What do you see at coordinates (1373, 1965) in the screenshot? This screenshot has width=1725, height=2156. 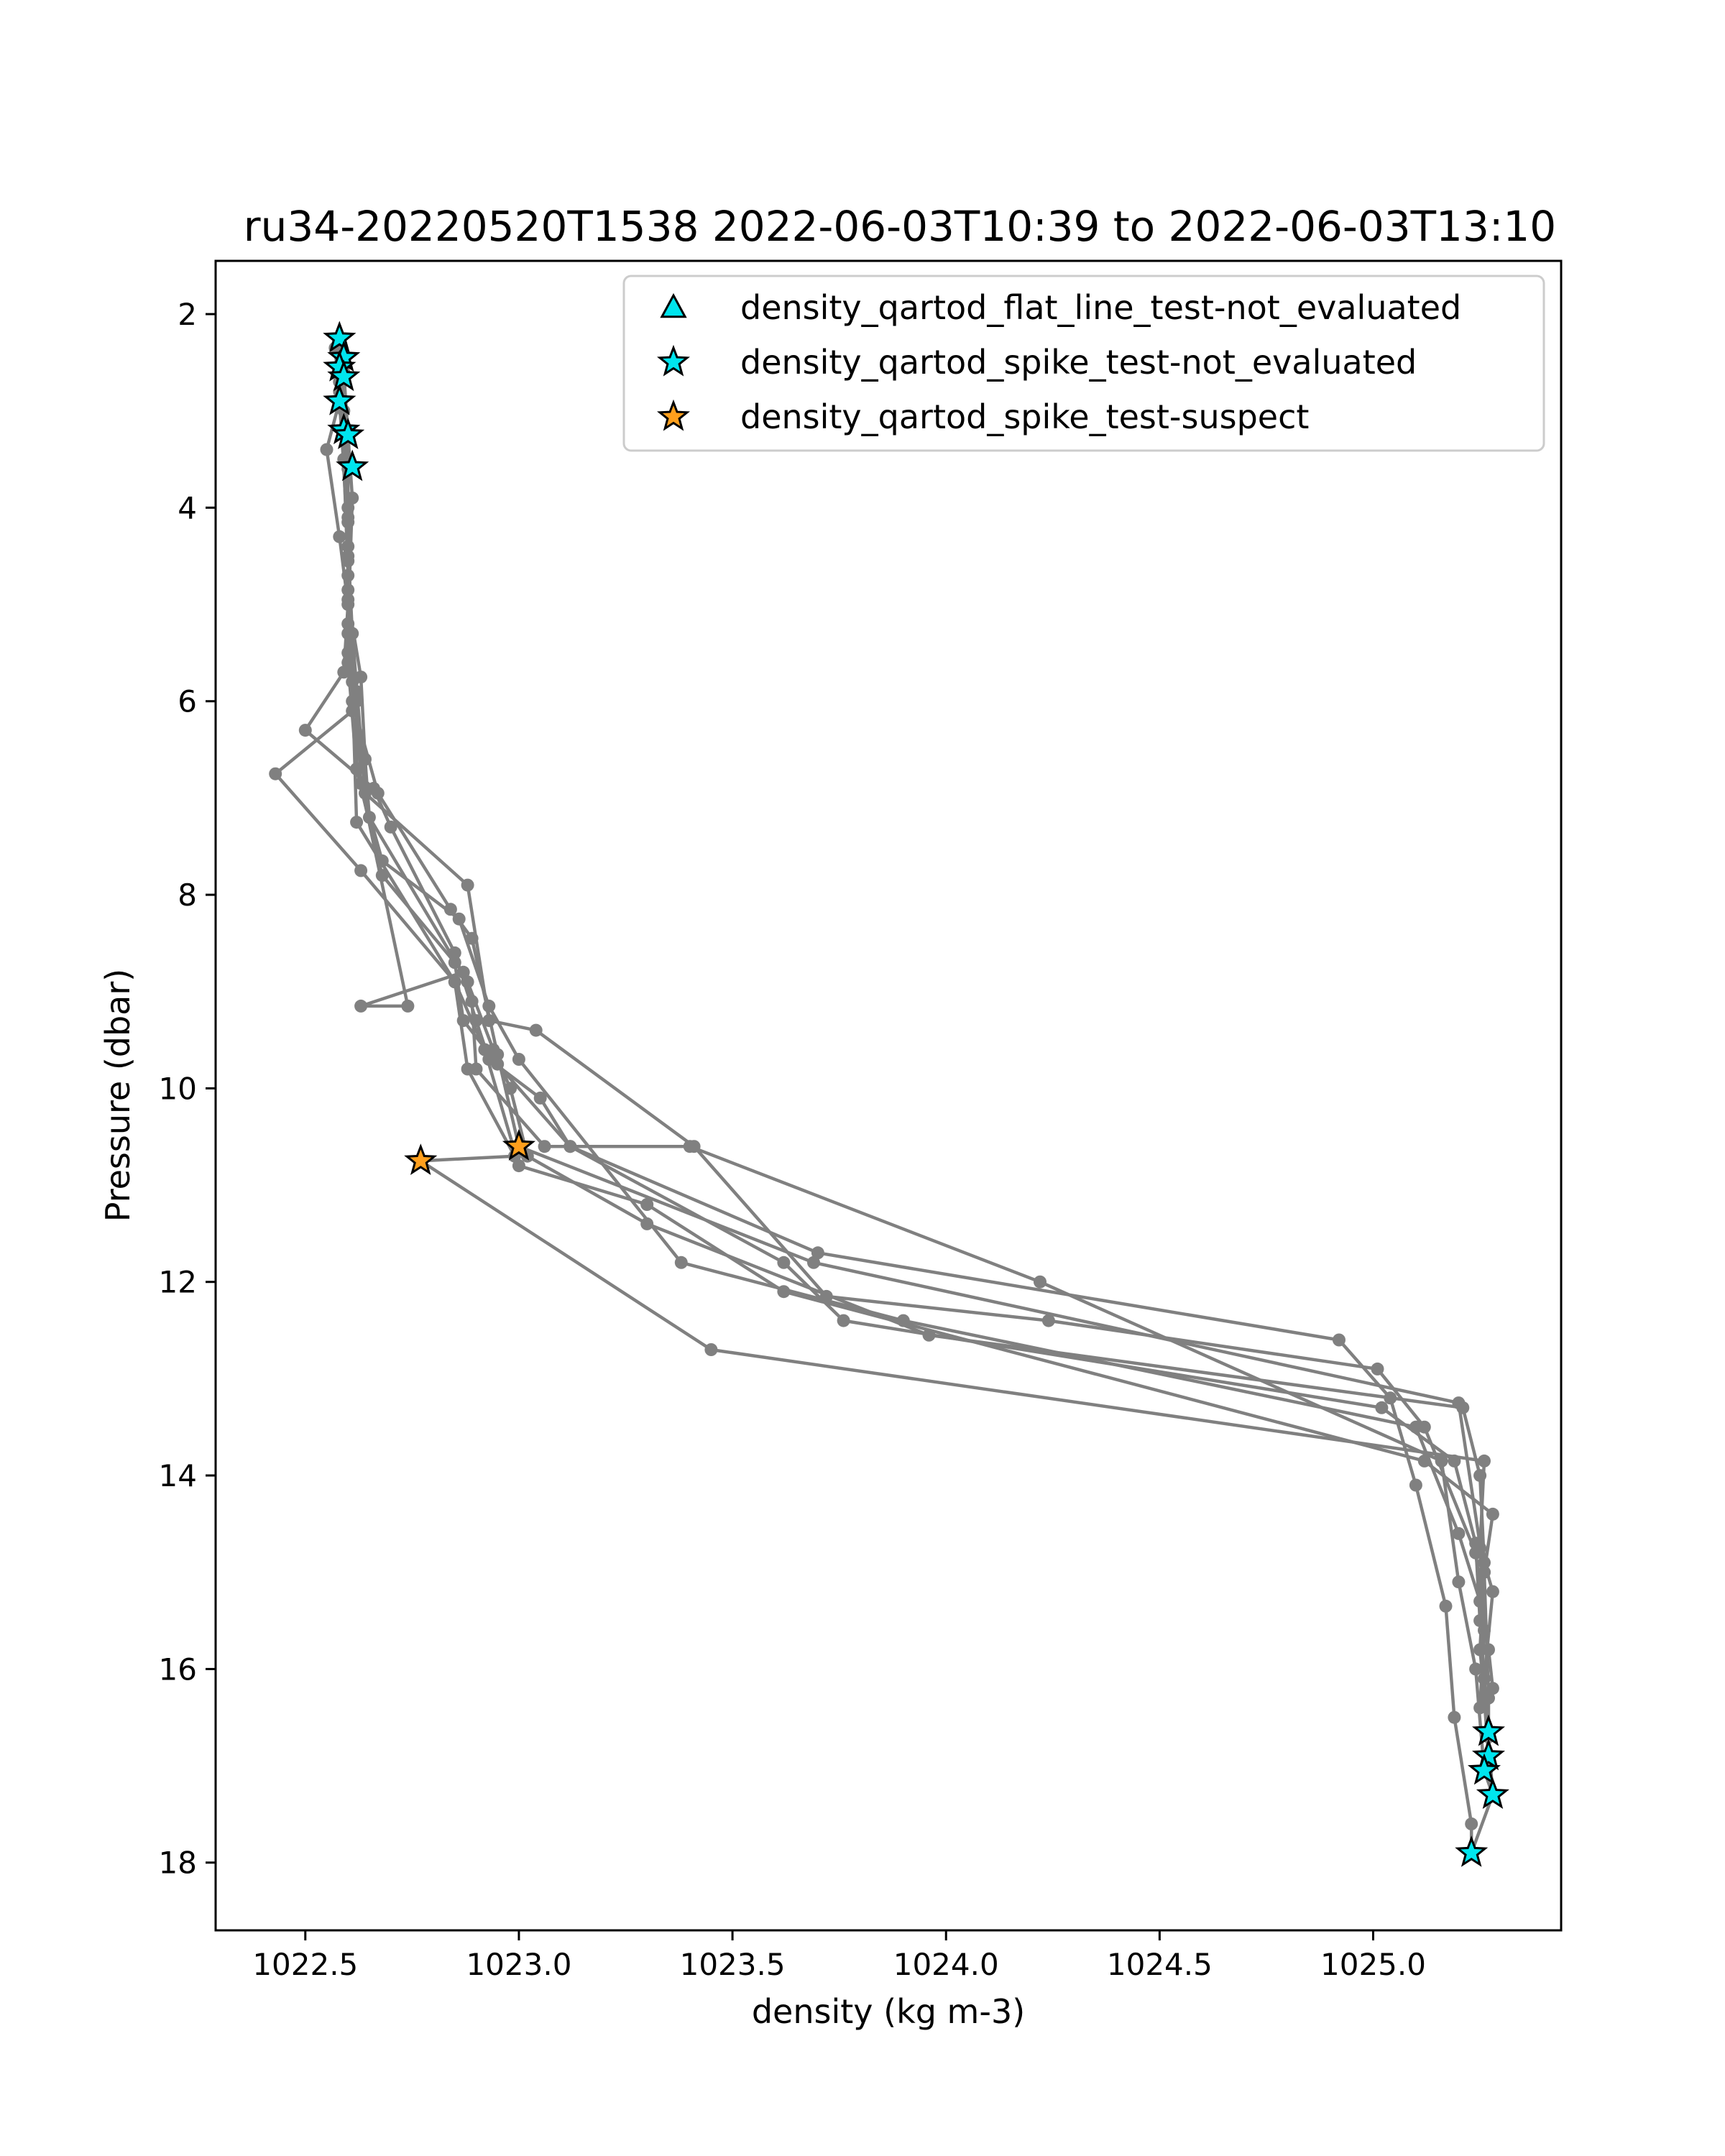 I see `x-tick-label: 1025.0` at bounding box center [1373, 1965].